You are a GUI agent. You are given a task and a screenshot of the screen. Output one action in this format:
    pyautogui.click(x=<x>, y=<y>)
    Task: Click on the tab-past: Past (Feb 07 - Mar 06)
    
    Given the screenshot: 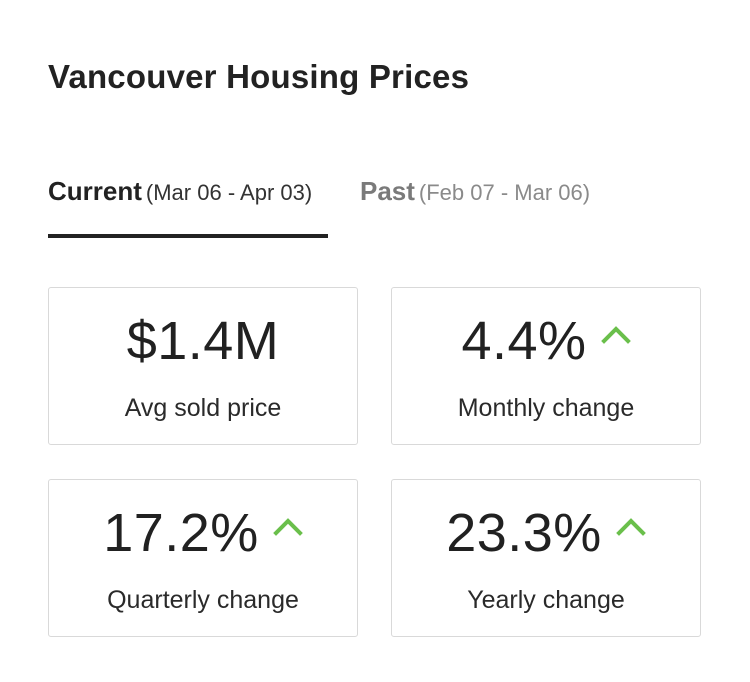 What is the action you would take?
    pyautogui.click(x=510, y=208)
    